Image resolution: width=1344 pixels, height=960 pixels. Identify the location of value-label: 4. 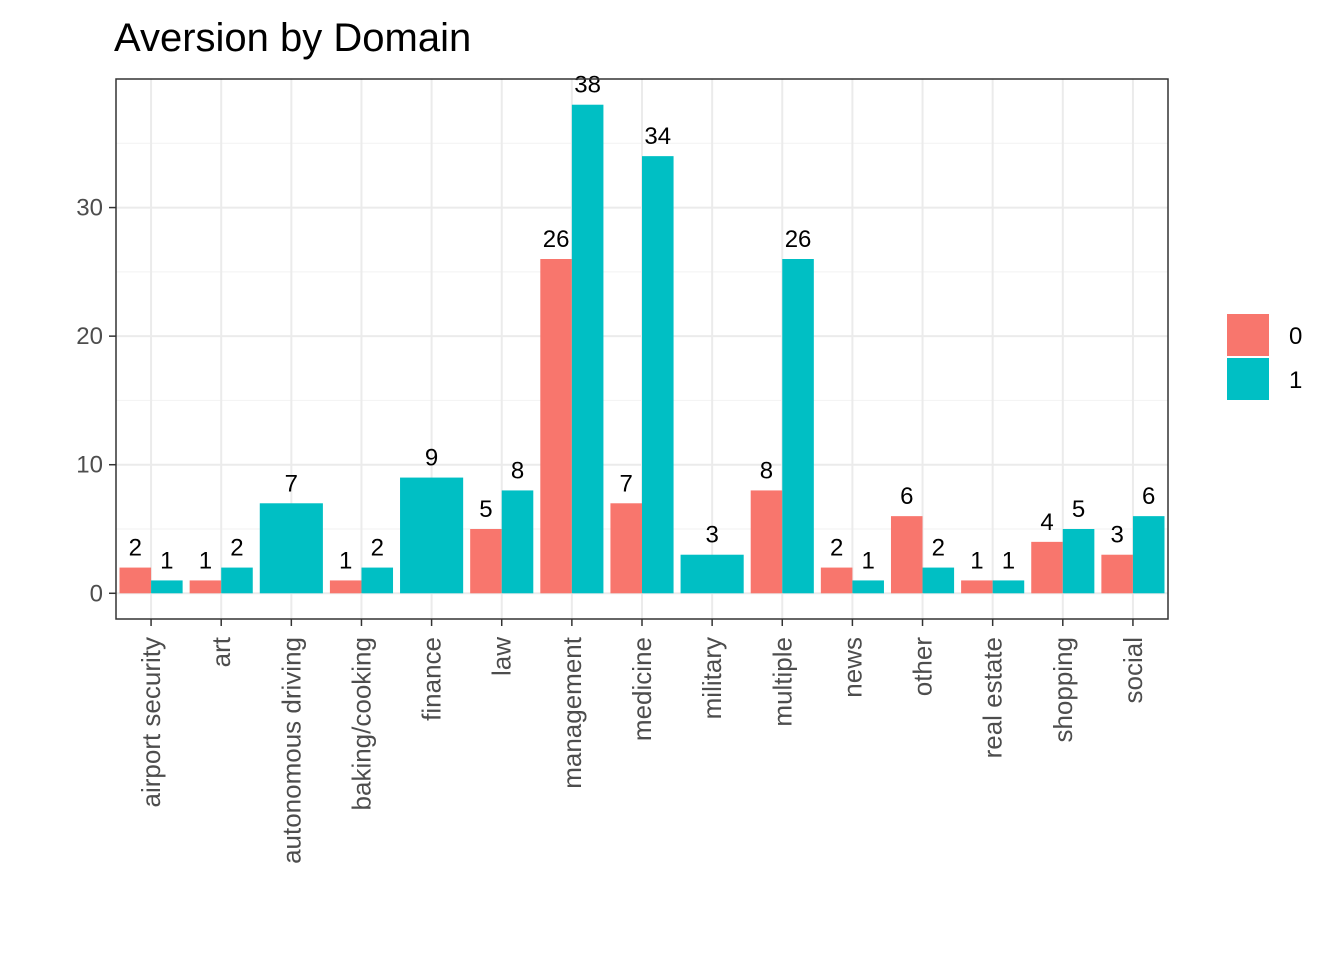
(1046, 522).